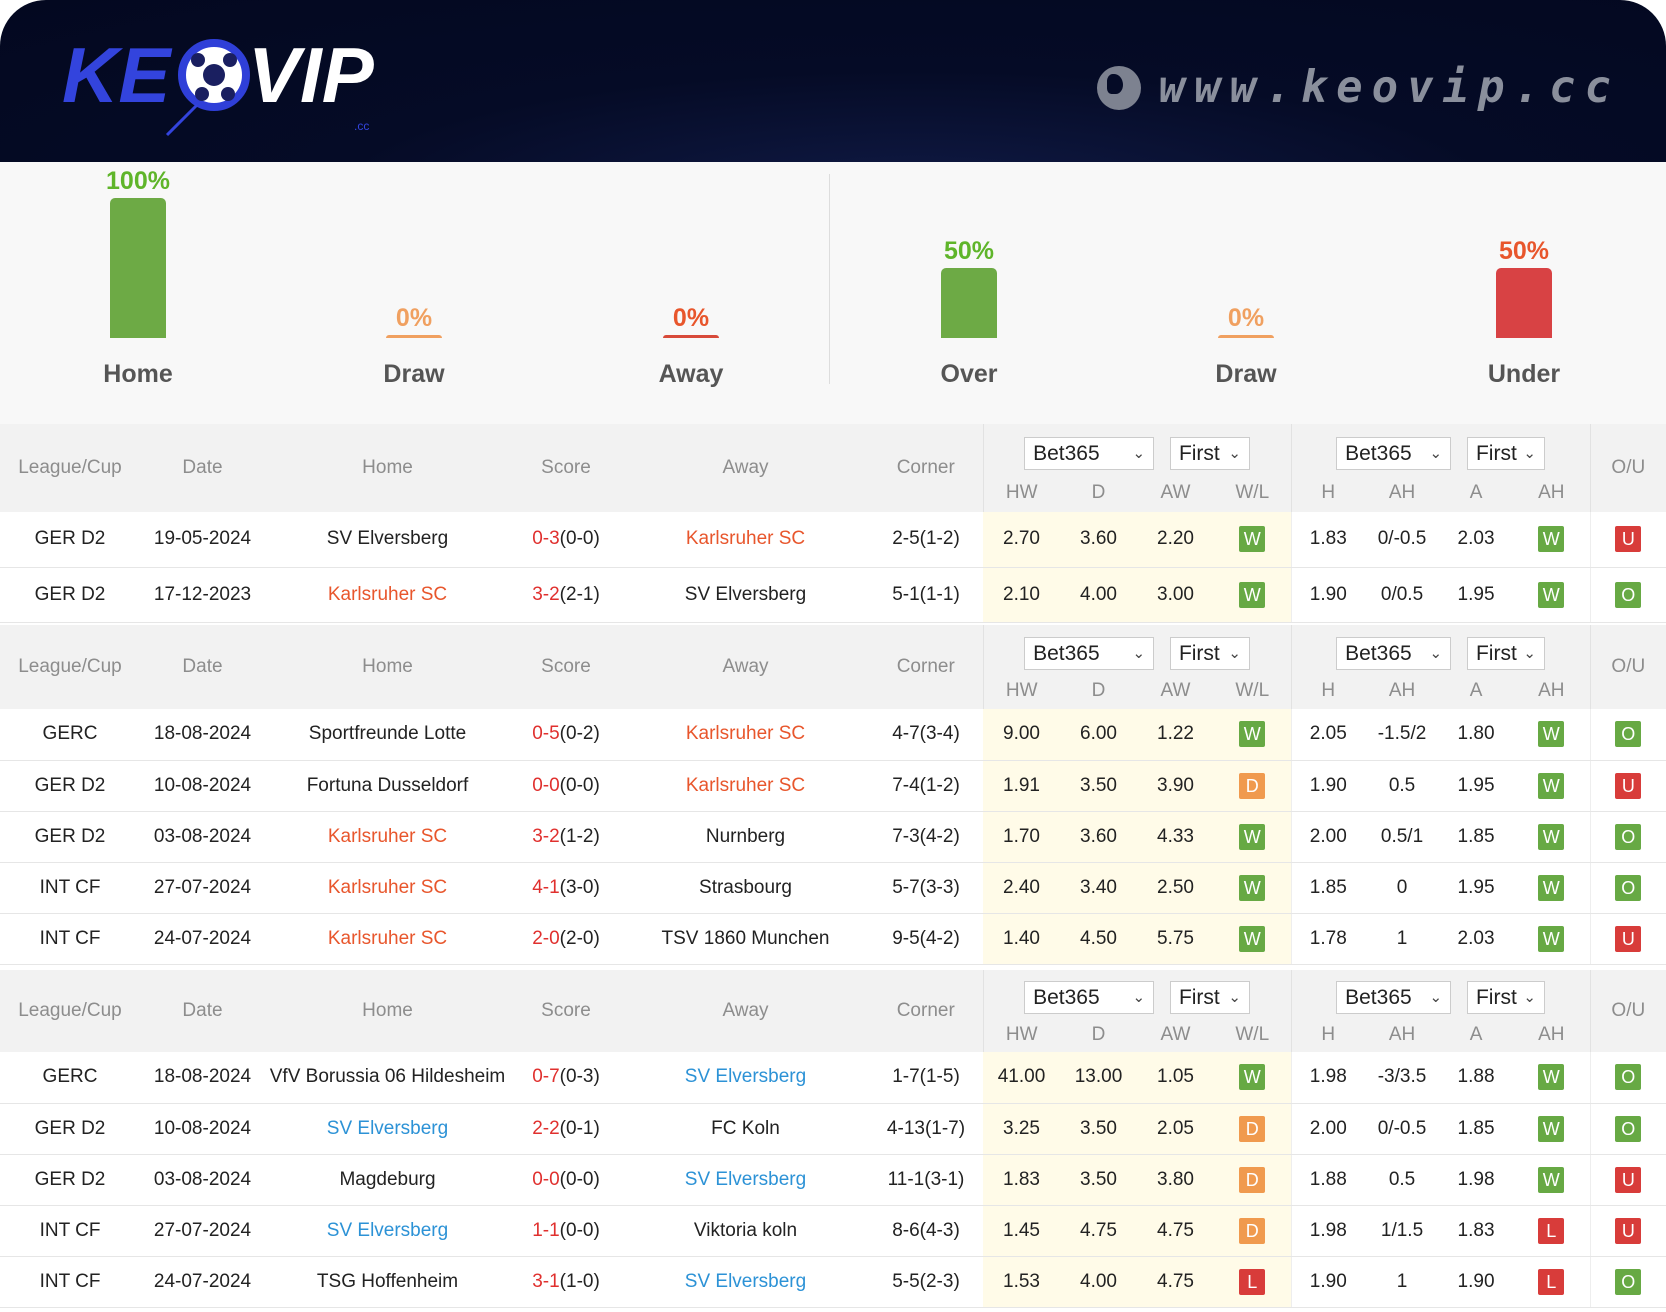 Image resolution: width=1666 pixels, height=1312 pixels. Describe the element at coordinates (1246, 318) in the screenshot. I see `stat-percent: 0%` at that location.